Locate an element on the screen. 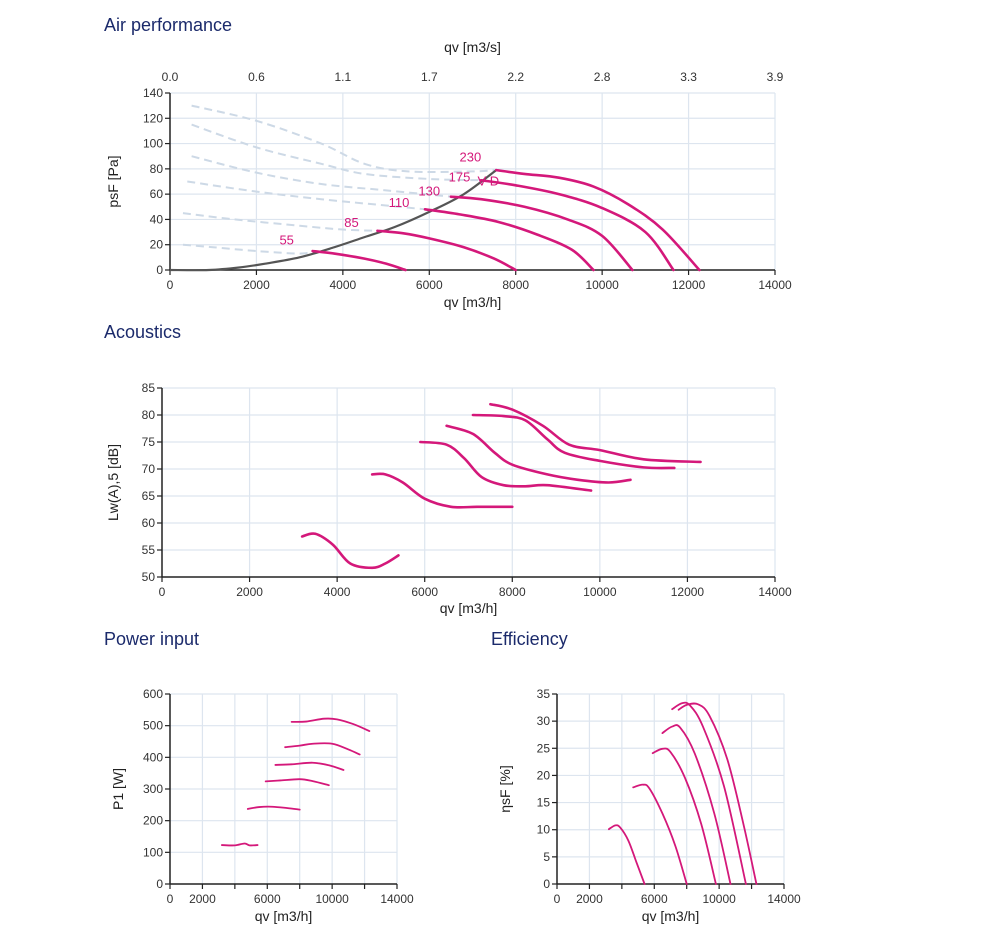  x2-axis-label: qv [m3/s] is located at coordinates (472, 47).